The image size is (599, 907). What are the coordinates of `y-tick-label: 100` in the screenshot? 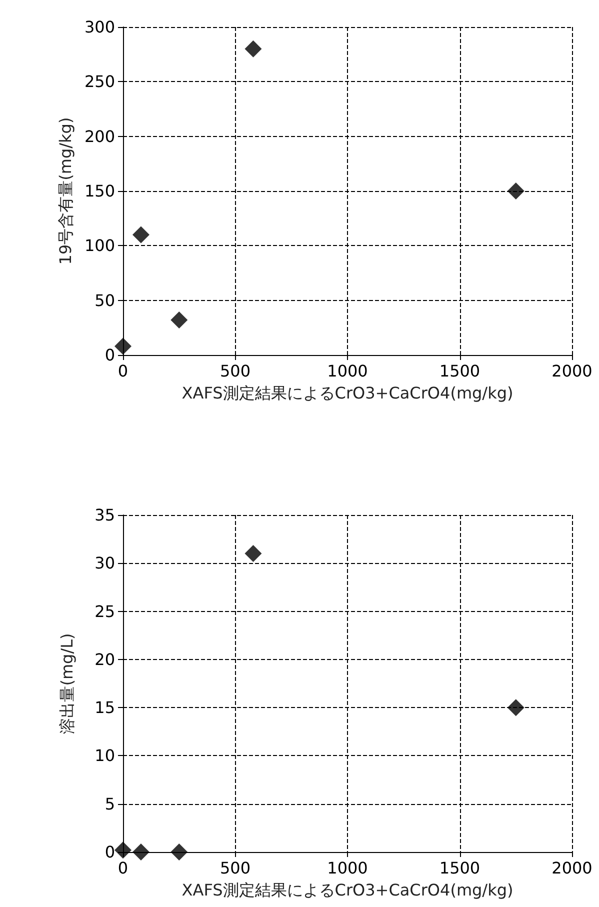 It's located at (99, 246).